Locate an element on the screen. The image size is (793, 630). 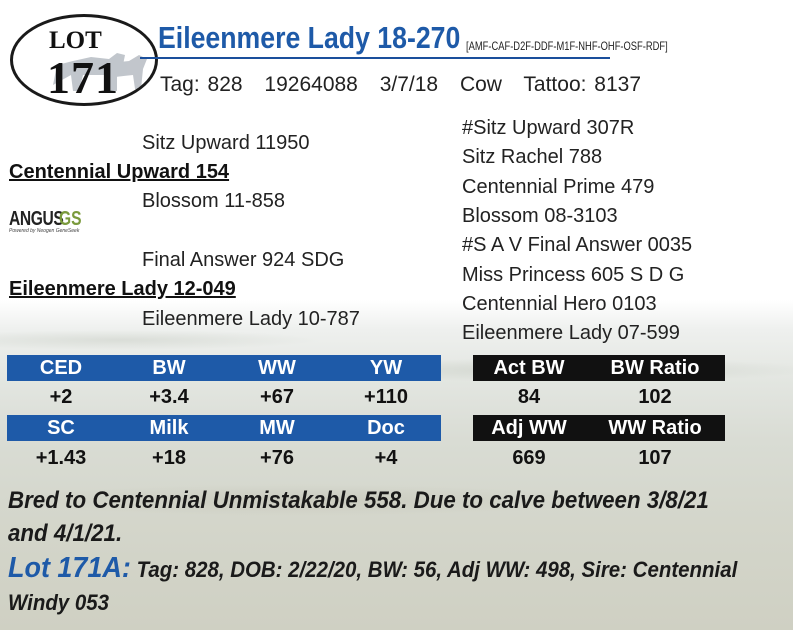
epd-value-mw: +76 is located at coordinates (277, 458).